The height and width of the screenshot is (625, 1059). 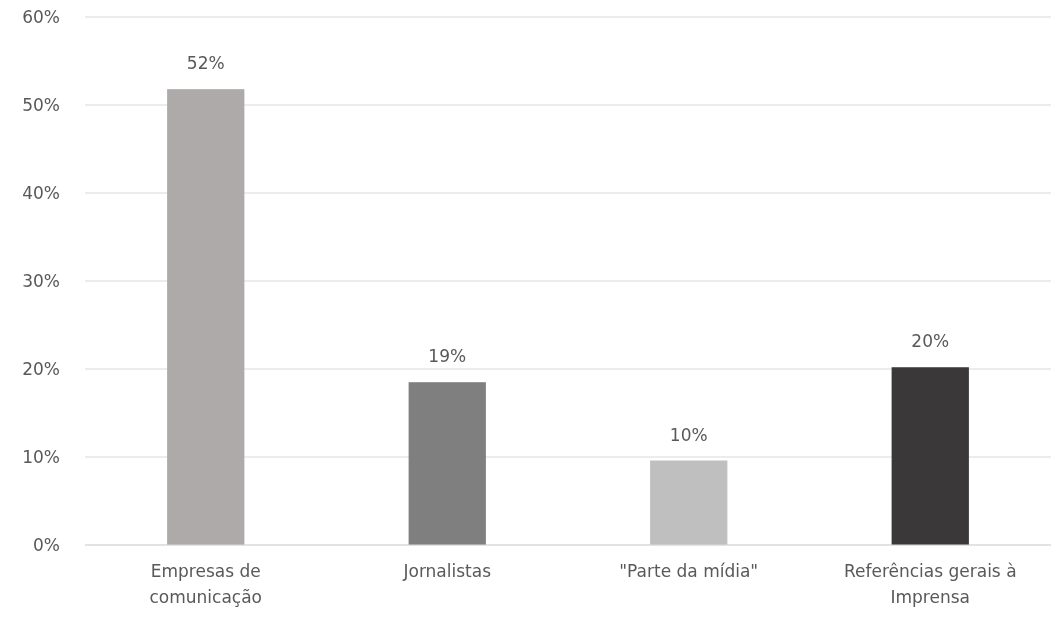 I want to click on y-tick-label: 0%, so click(x=46, y=544).